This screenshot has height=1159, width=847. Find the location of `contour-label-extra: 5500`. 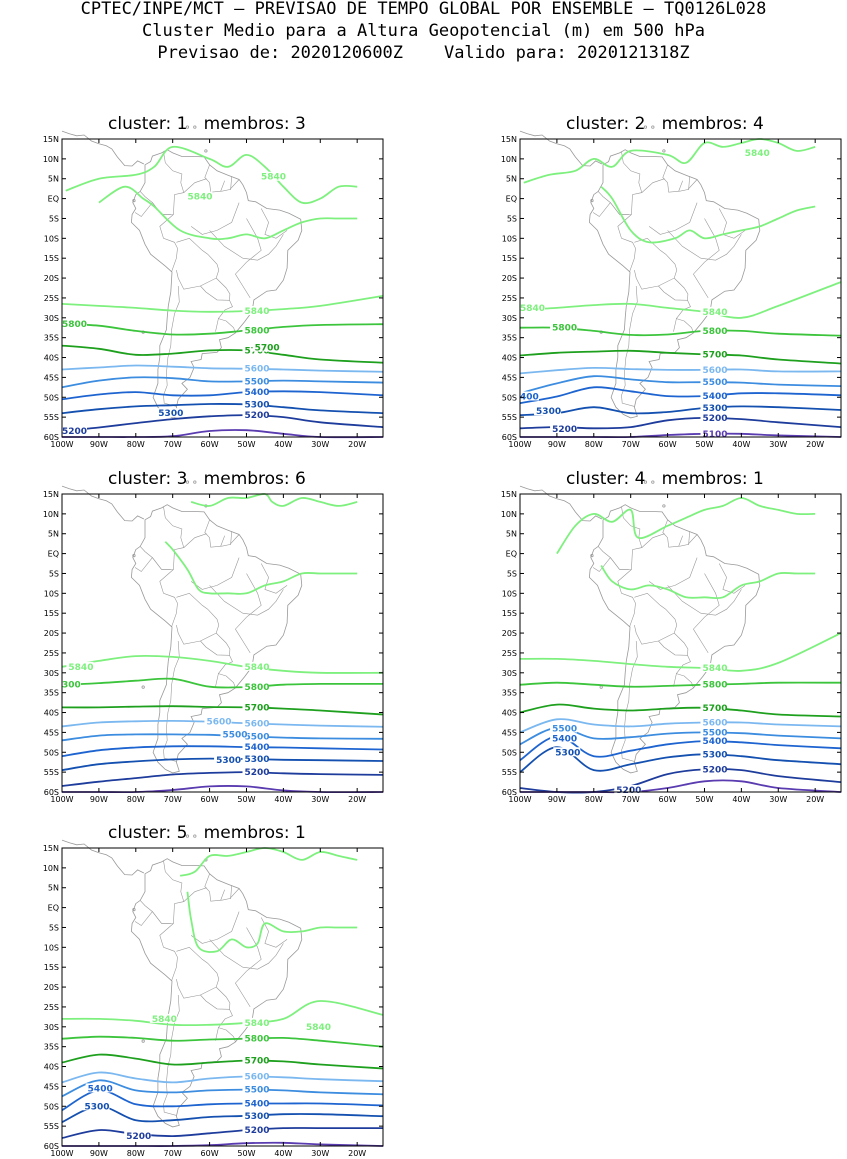

contour-label-extra: 5500 is located at coordinates (564, 729).